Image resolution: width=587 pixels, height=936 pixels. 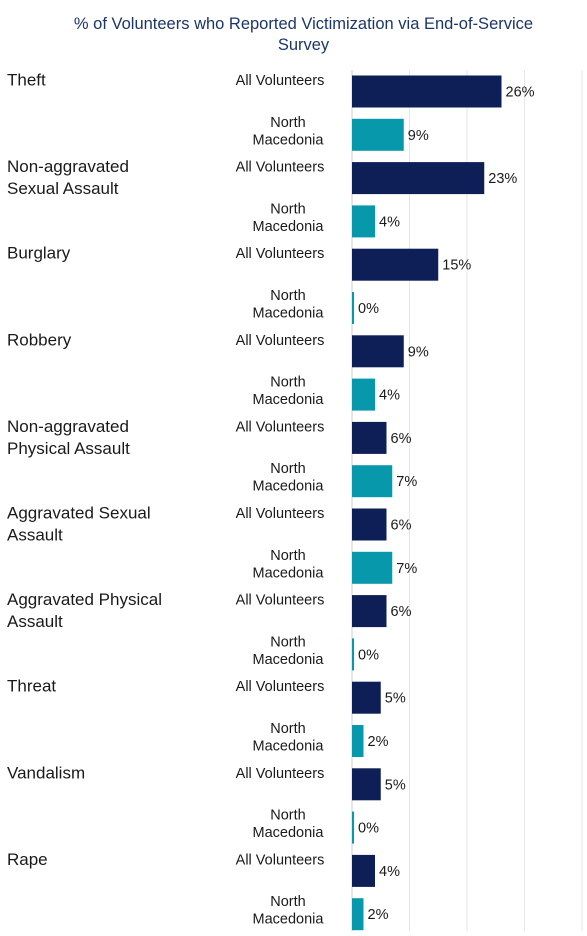 What do you see at coordinates (520, 93) in the screenshot?
I see `data-label: 26%` at bounding box center [520, 93].